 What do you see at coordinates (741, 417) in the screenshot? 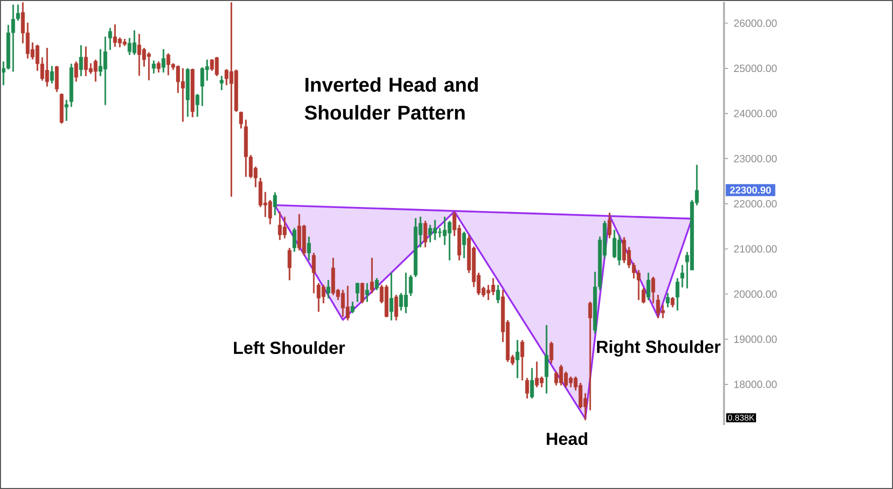
I see `text: 0.838K` at bounding box center [741, 417].